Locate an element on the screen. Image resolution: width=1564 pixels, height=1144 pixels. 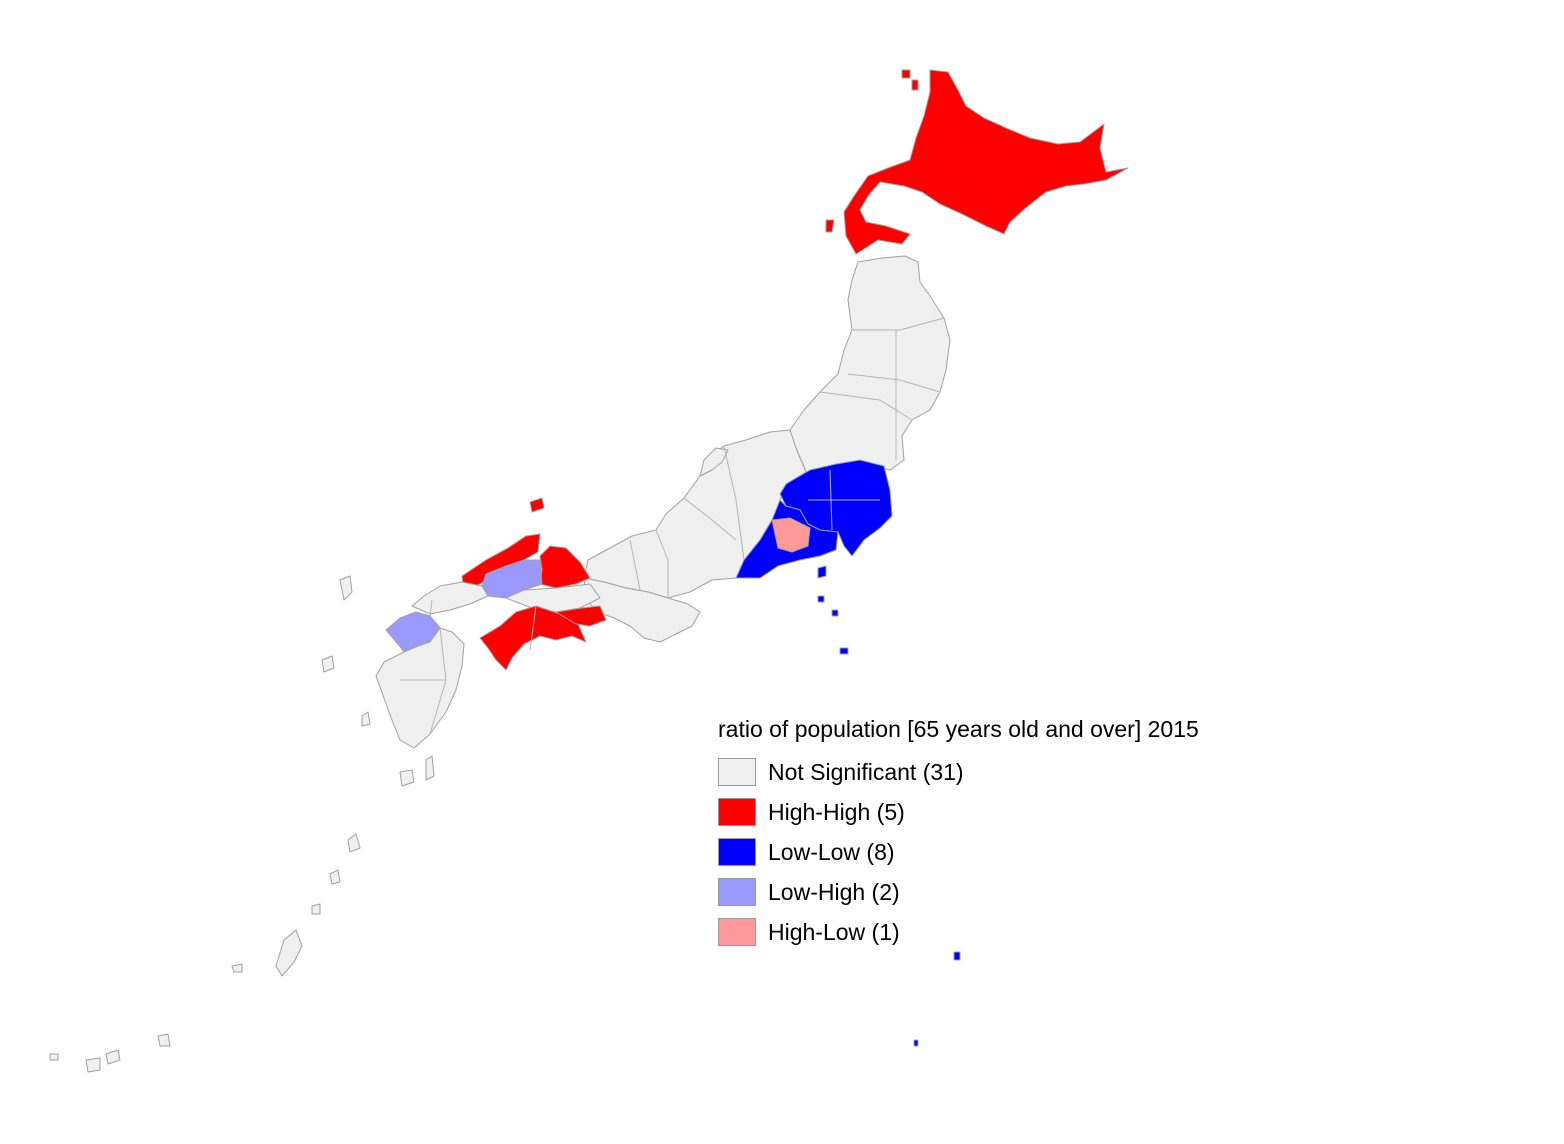
legend-item-not-significant: Not Significant (31) is located at coordinates (958, 772).